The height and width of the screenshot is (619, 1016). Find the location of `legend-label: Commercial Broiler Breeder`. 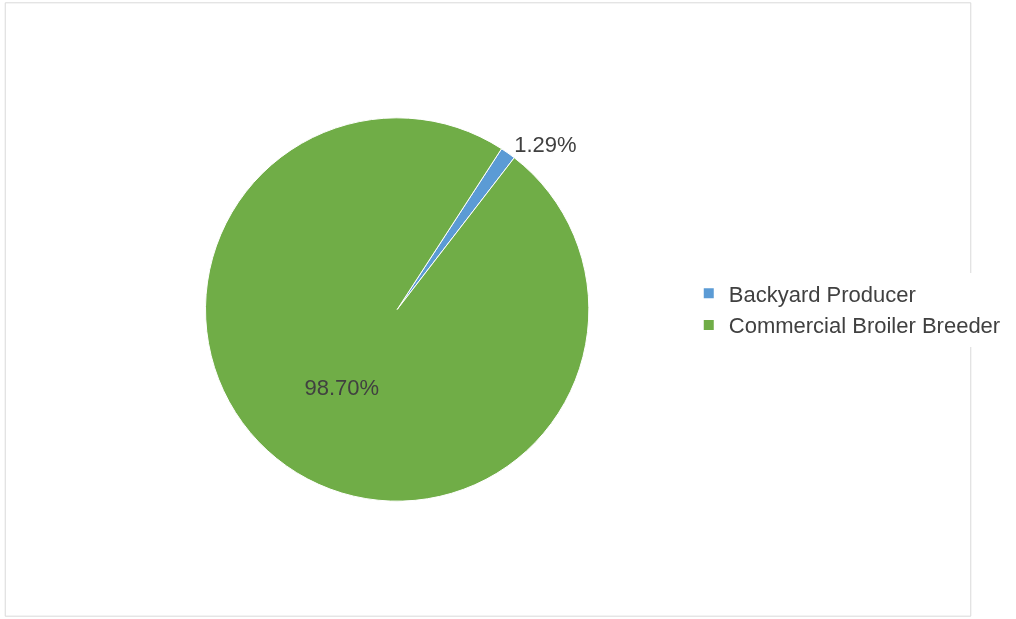

legend-label: Commercial Broiler Breeder is located at coordinates (864, 326).